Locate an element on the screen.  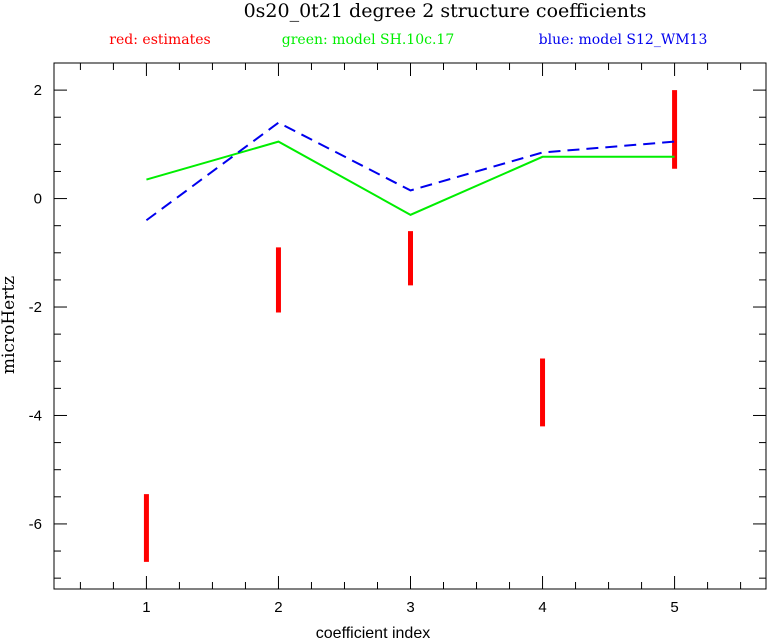
y-tick-label: -2 is located at coordinates (35, 307).